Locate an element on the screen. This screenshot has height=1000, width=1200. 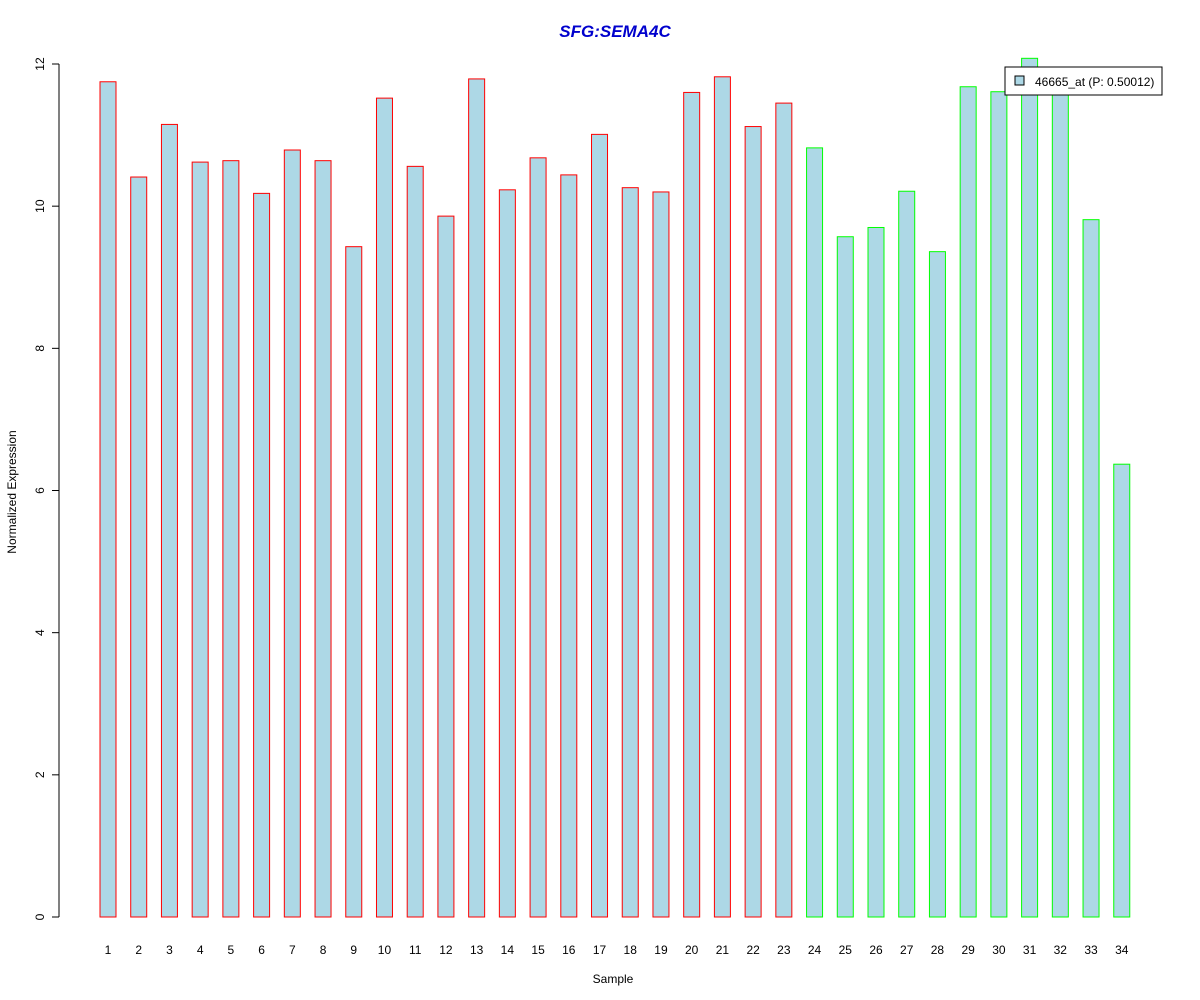
x-tick-label: 32 is located at coordinates (1061, 950).